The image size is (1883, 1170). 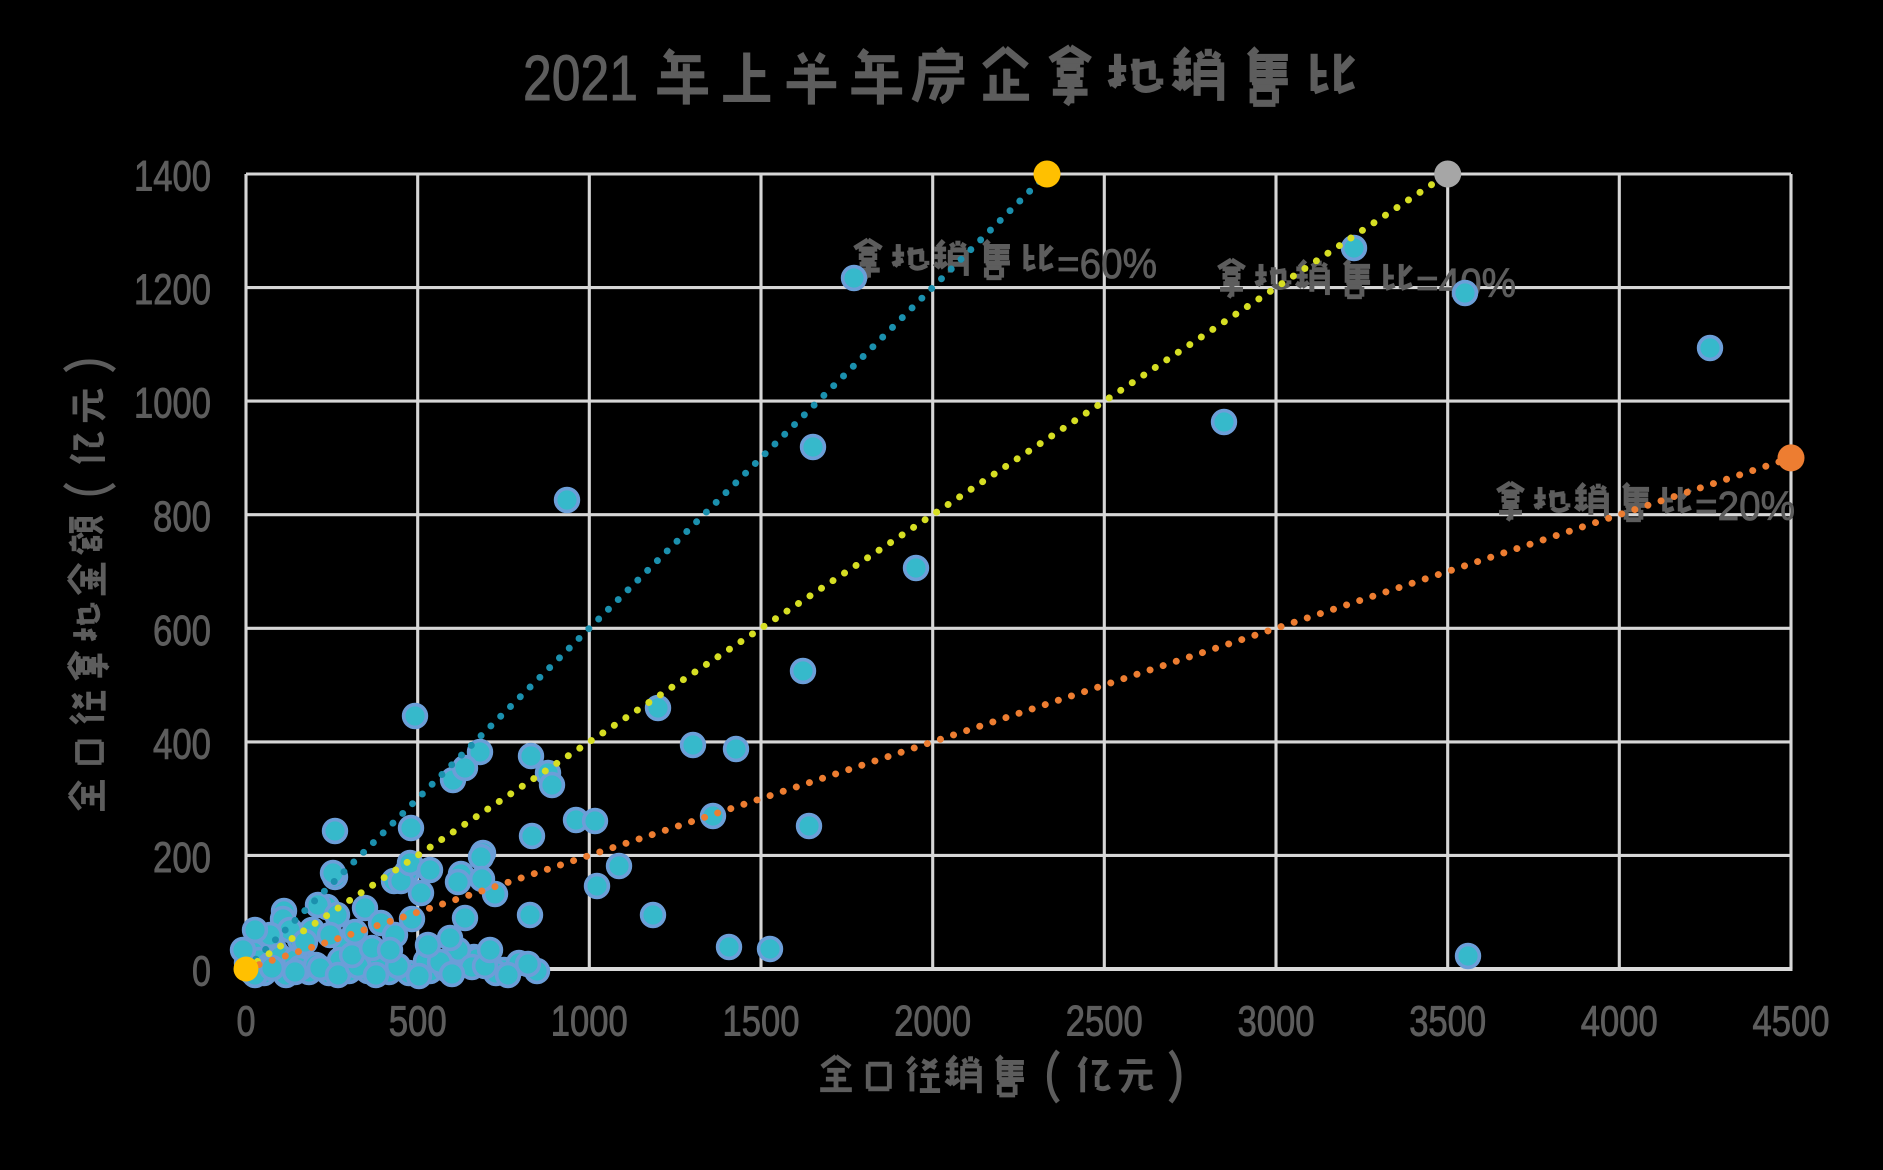 What do you see at coordinates (761, 1022) in the screenshot?
I see `svg-text: 1500` at bounding box center [761, 1022].